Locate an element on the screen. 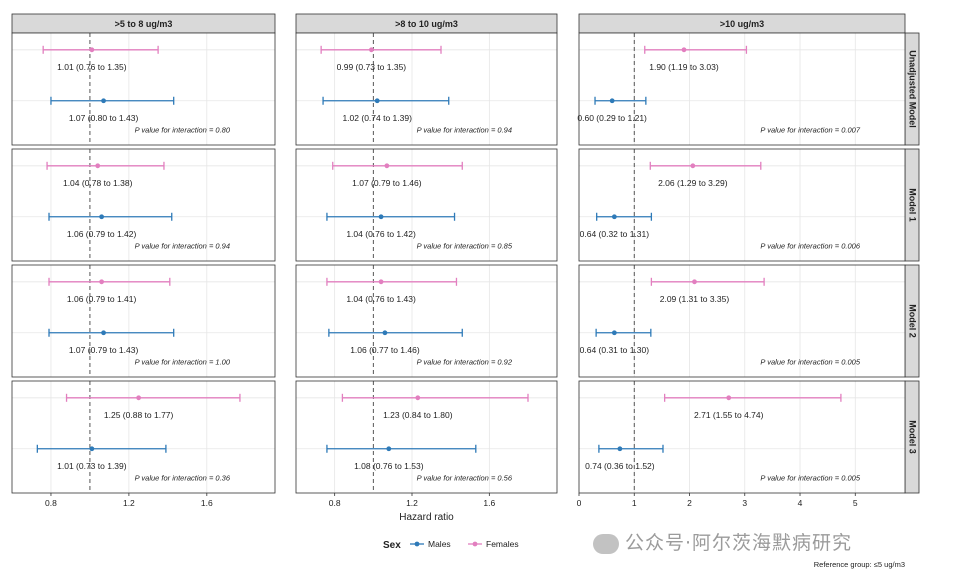 This screenshot has height=581, width=975. p-value-0-0: P value for interaction = 0.80 is located at coordinates (183, 130).